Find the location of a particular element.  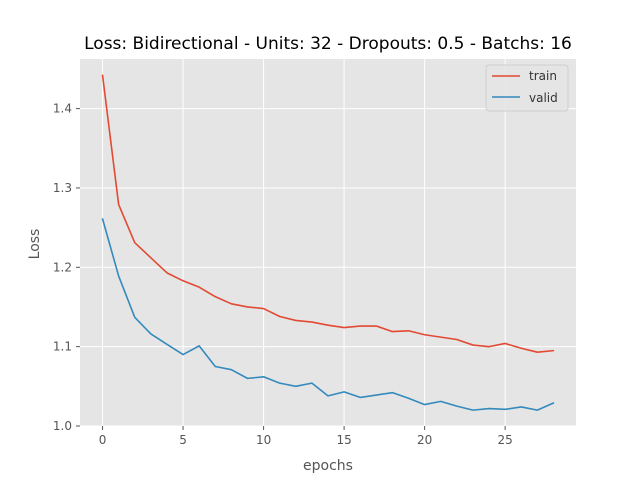

y-tick-label: 1.0 is located at coordinates (62, 426).